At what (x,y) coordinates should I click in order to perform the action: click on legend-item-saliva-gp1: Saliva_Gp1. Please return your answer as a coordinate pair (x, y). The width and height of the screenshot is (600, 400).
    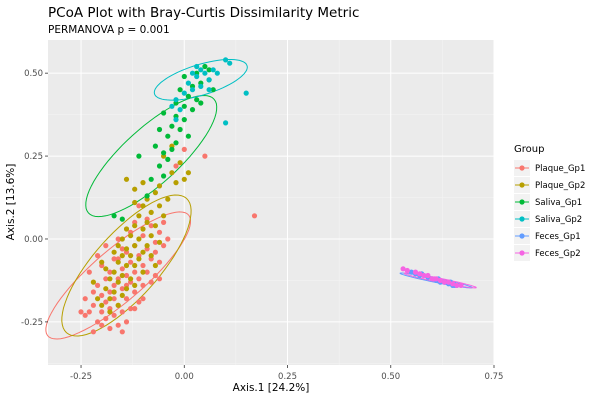
    Looking at the image, I should click on (548, 202).